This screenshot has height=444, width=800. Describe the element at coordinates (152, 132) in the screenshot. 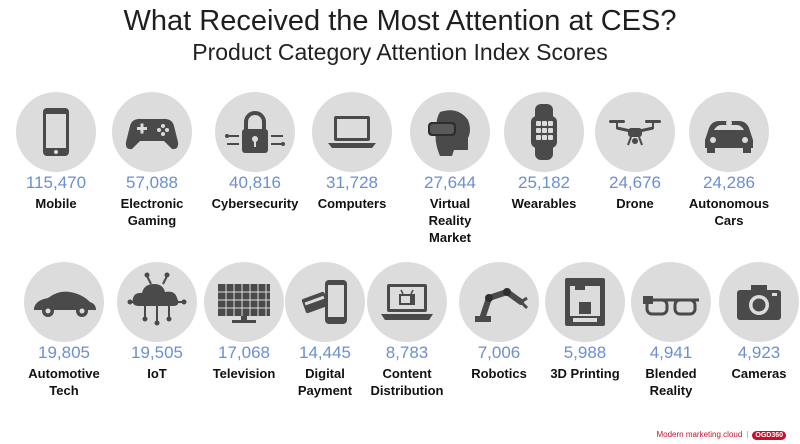

I see `gamepad-icon` at that location.